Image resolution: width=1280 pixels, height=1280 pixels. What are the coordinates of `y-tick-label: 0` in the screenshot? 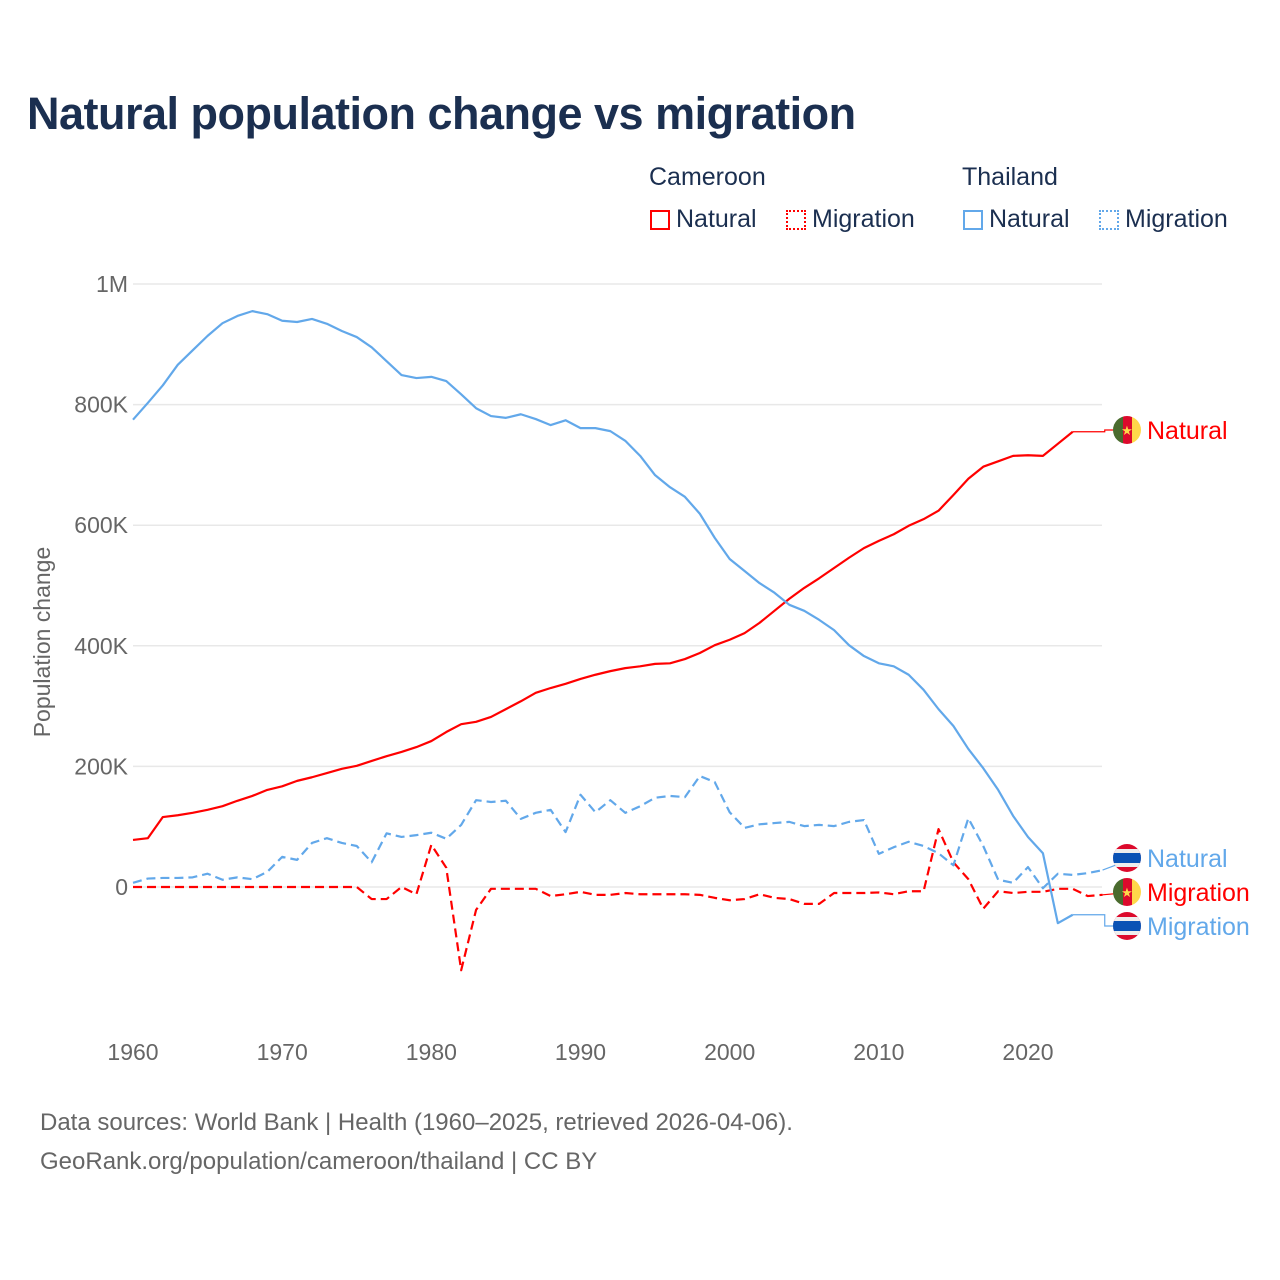 It's located at (121, 887).